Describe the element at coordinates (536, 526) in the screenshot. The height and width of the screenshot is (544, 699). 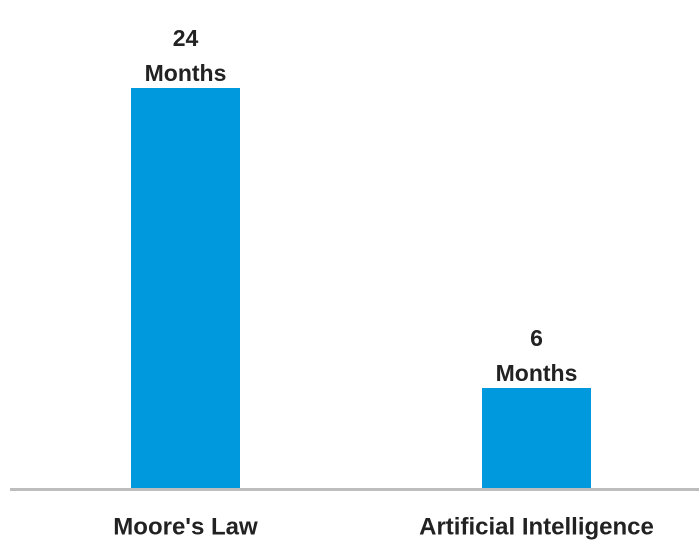
I see `x-tick-label: Artificial Intelligence` at that location.